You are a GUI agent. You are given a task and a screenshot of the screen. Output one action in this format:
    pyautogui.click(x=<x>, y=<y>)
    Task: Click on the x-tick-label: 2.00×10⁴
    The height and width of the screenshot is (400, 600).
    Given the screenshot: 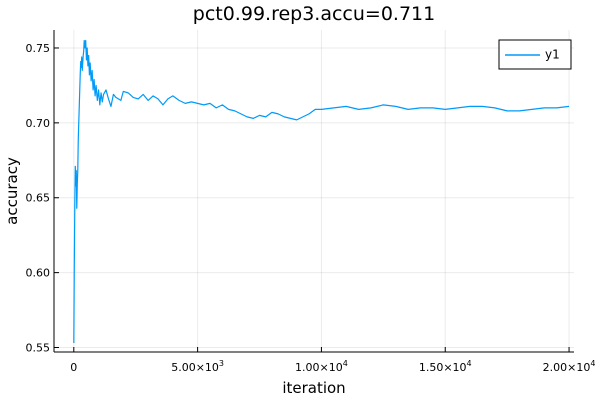 What is the action you would take?
    pyautogui.click(x=569, y=366)
    